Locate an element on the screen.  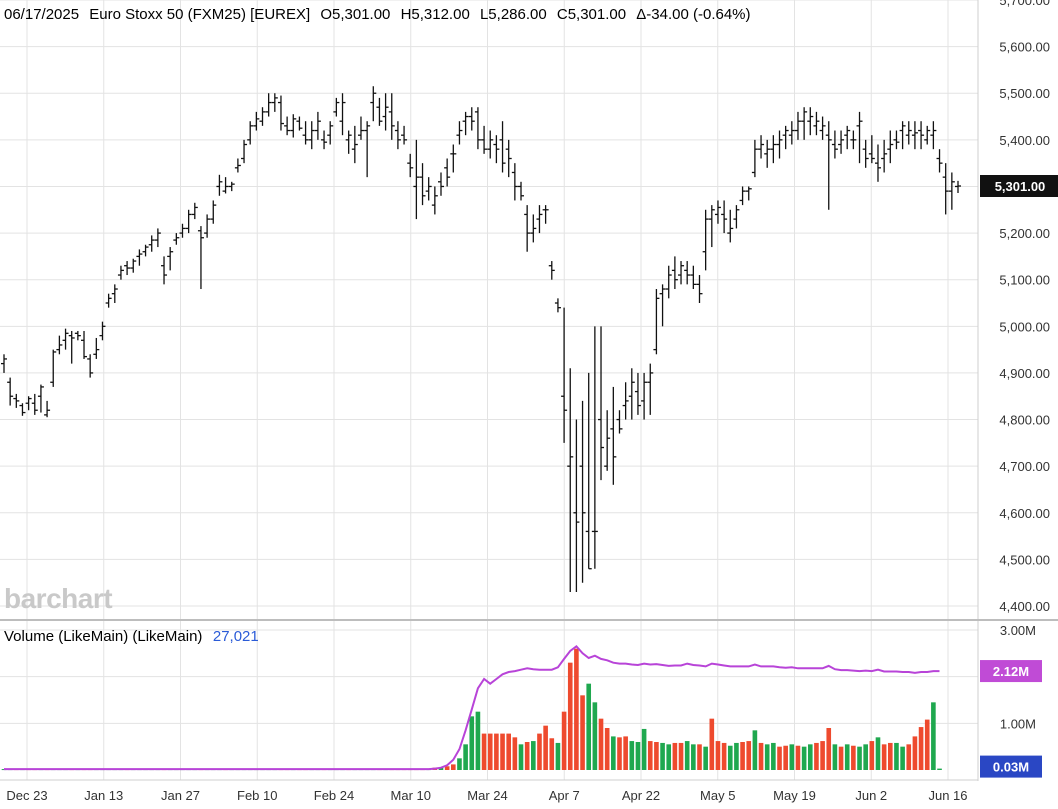
volume-badge: 0.03M is located at coordinates (1011, 766).